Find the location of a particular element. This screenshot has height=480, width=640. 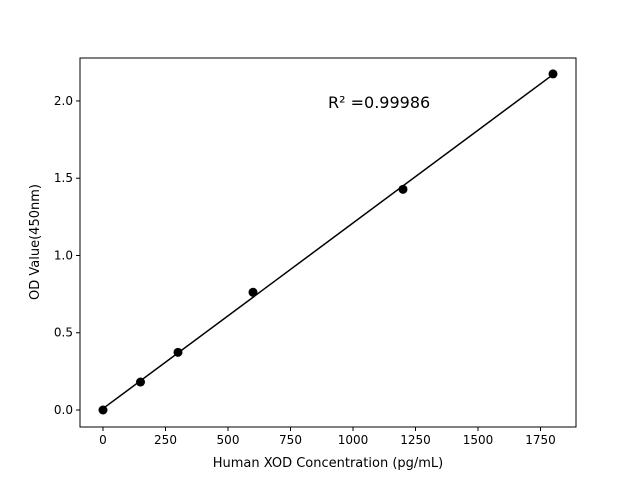

y-tick-label: 0.5 is located at coordinates (63, 333).